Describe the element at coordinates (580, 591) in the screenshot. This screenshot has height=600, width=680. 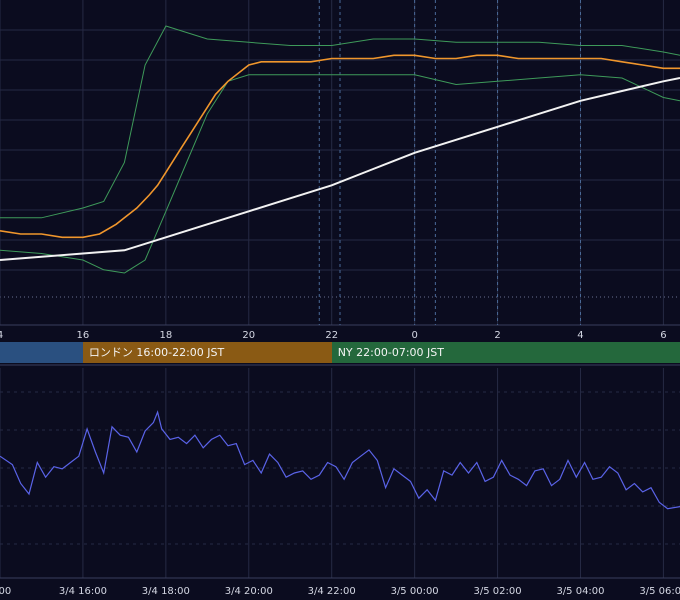
I see `x-tick-label: 3/5 04:00` at that location.